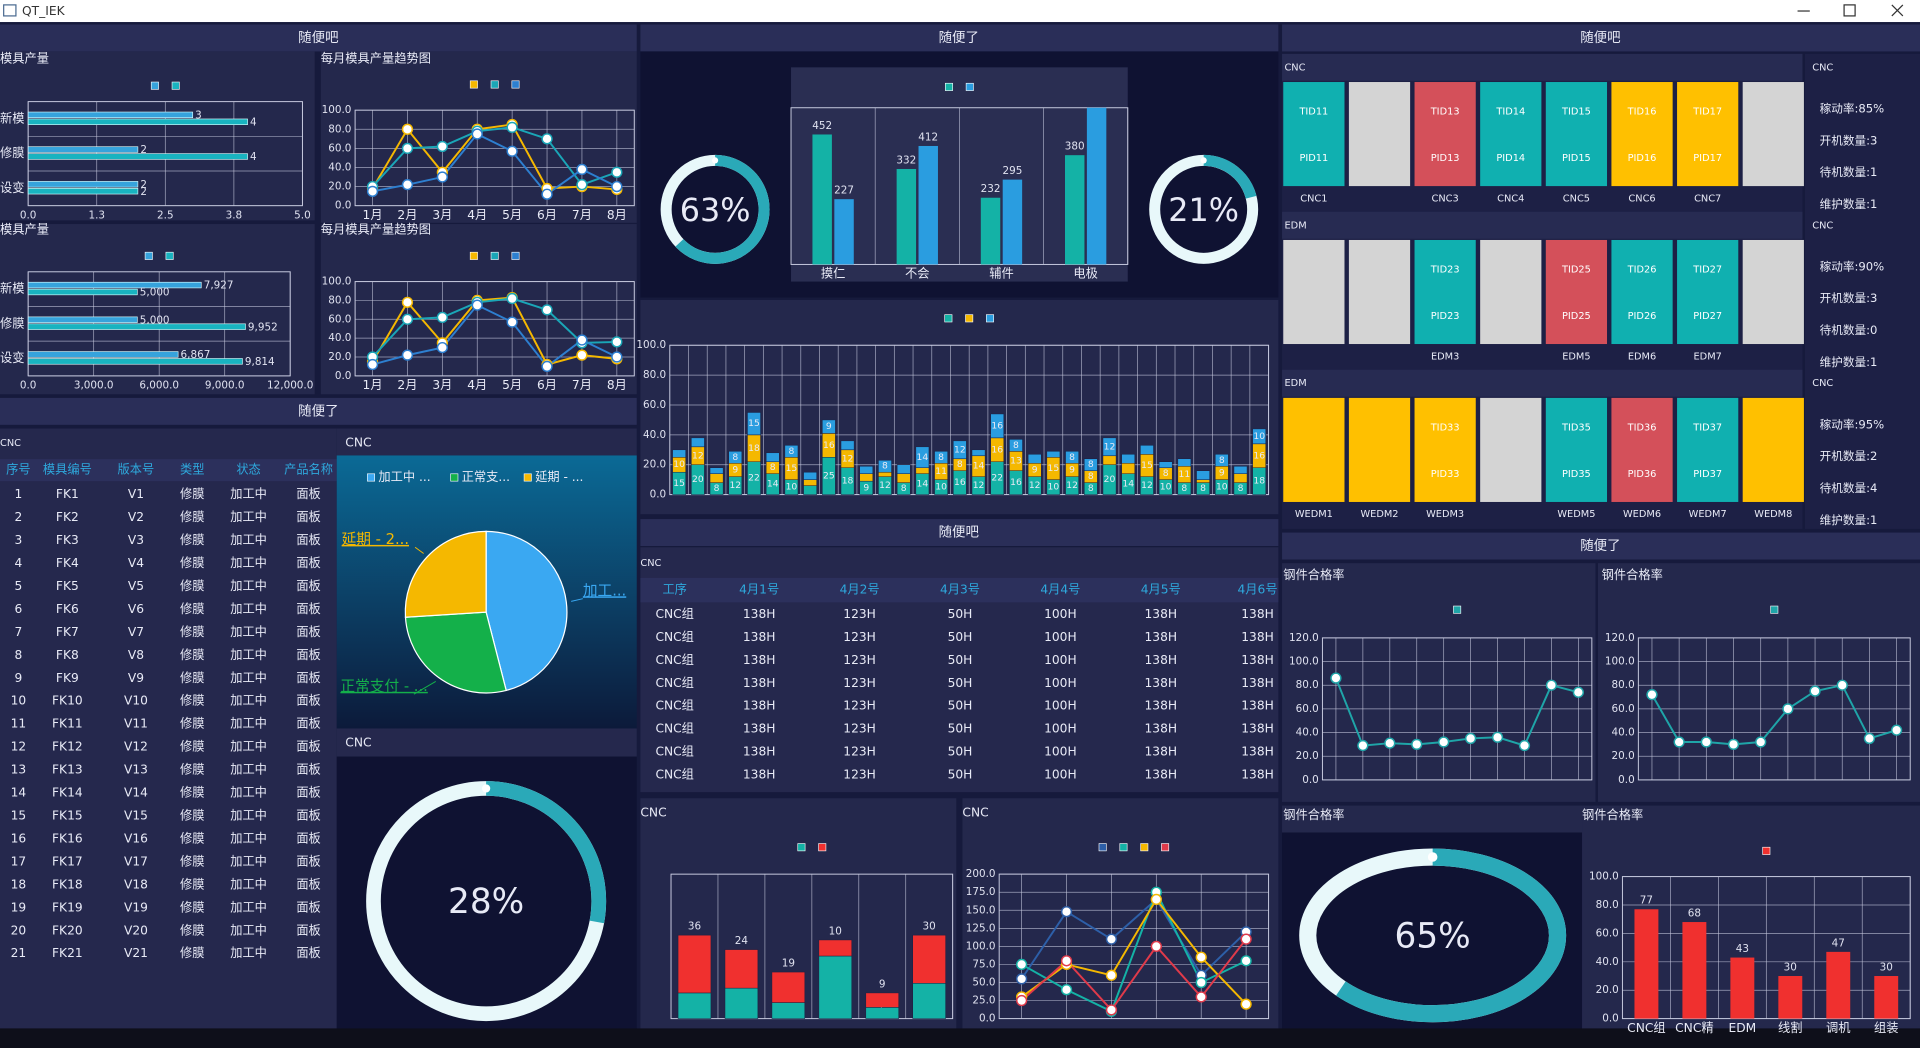  I want to click on table-cell: V18, so click(136, 884).